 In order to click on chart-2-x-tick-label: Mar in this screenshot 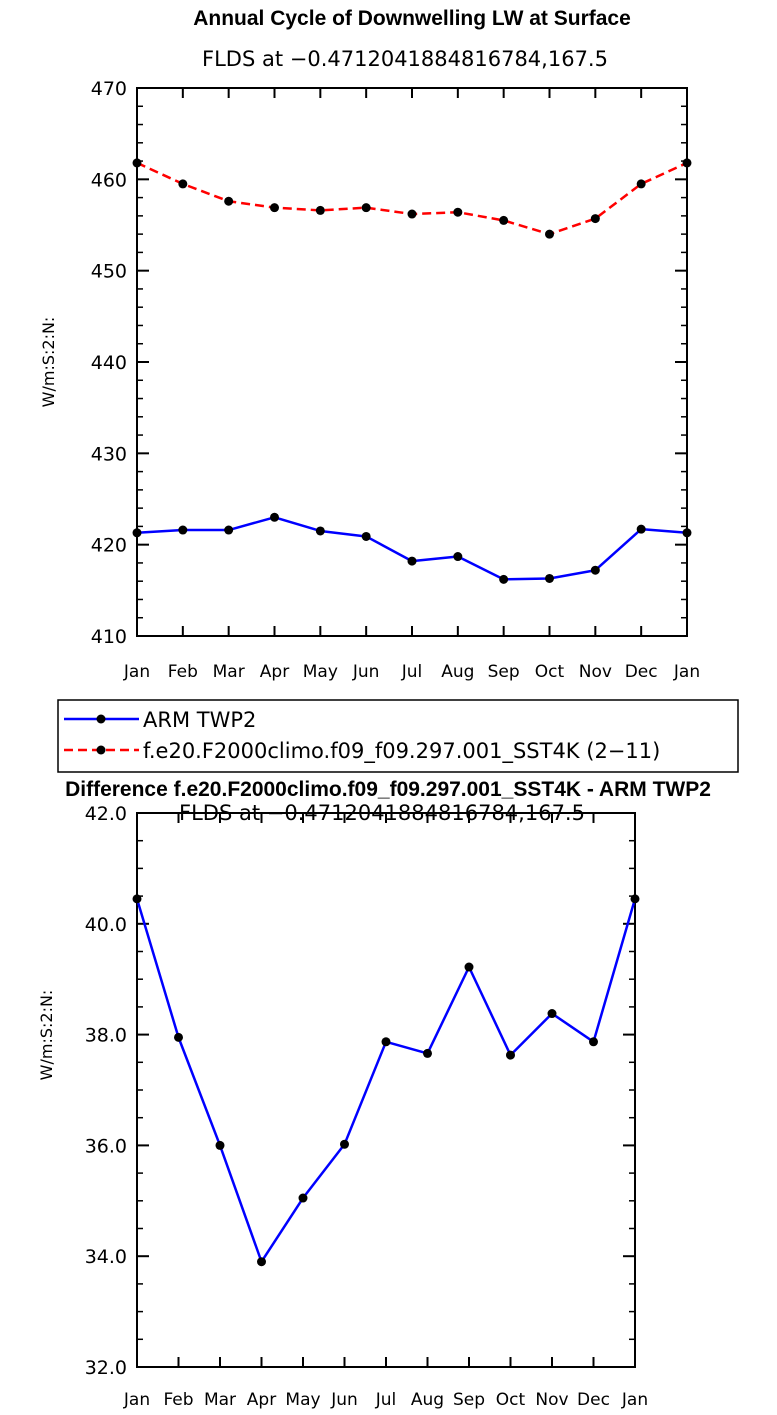, I will do `click(220, 1400)`.